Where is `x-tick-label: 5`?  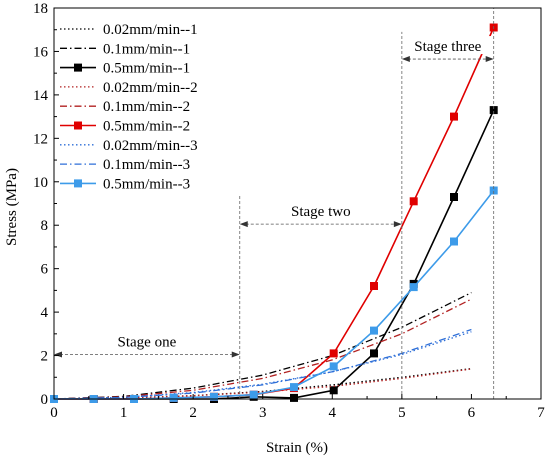
x-tick-label: 5 is located at coordinates (402, 413).